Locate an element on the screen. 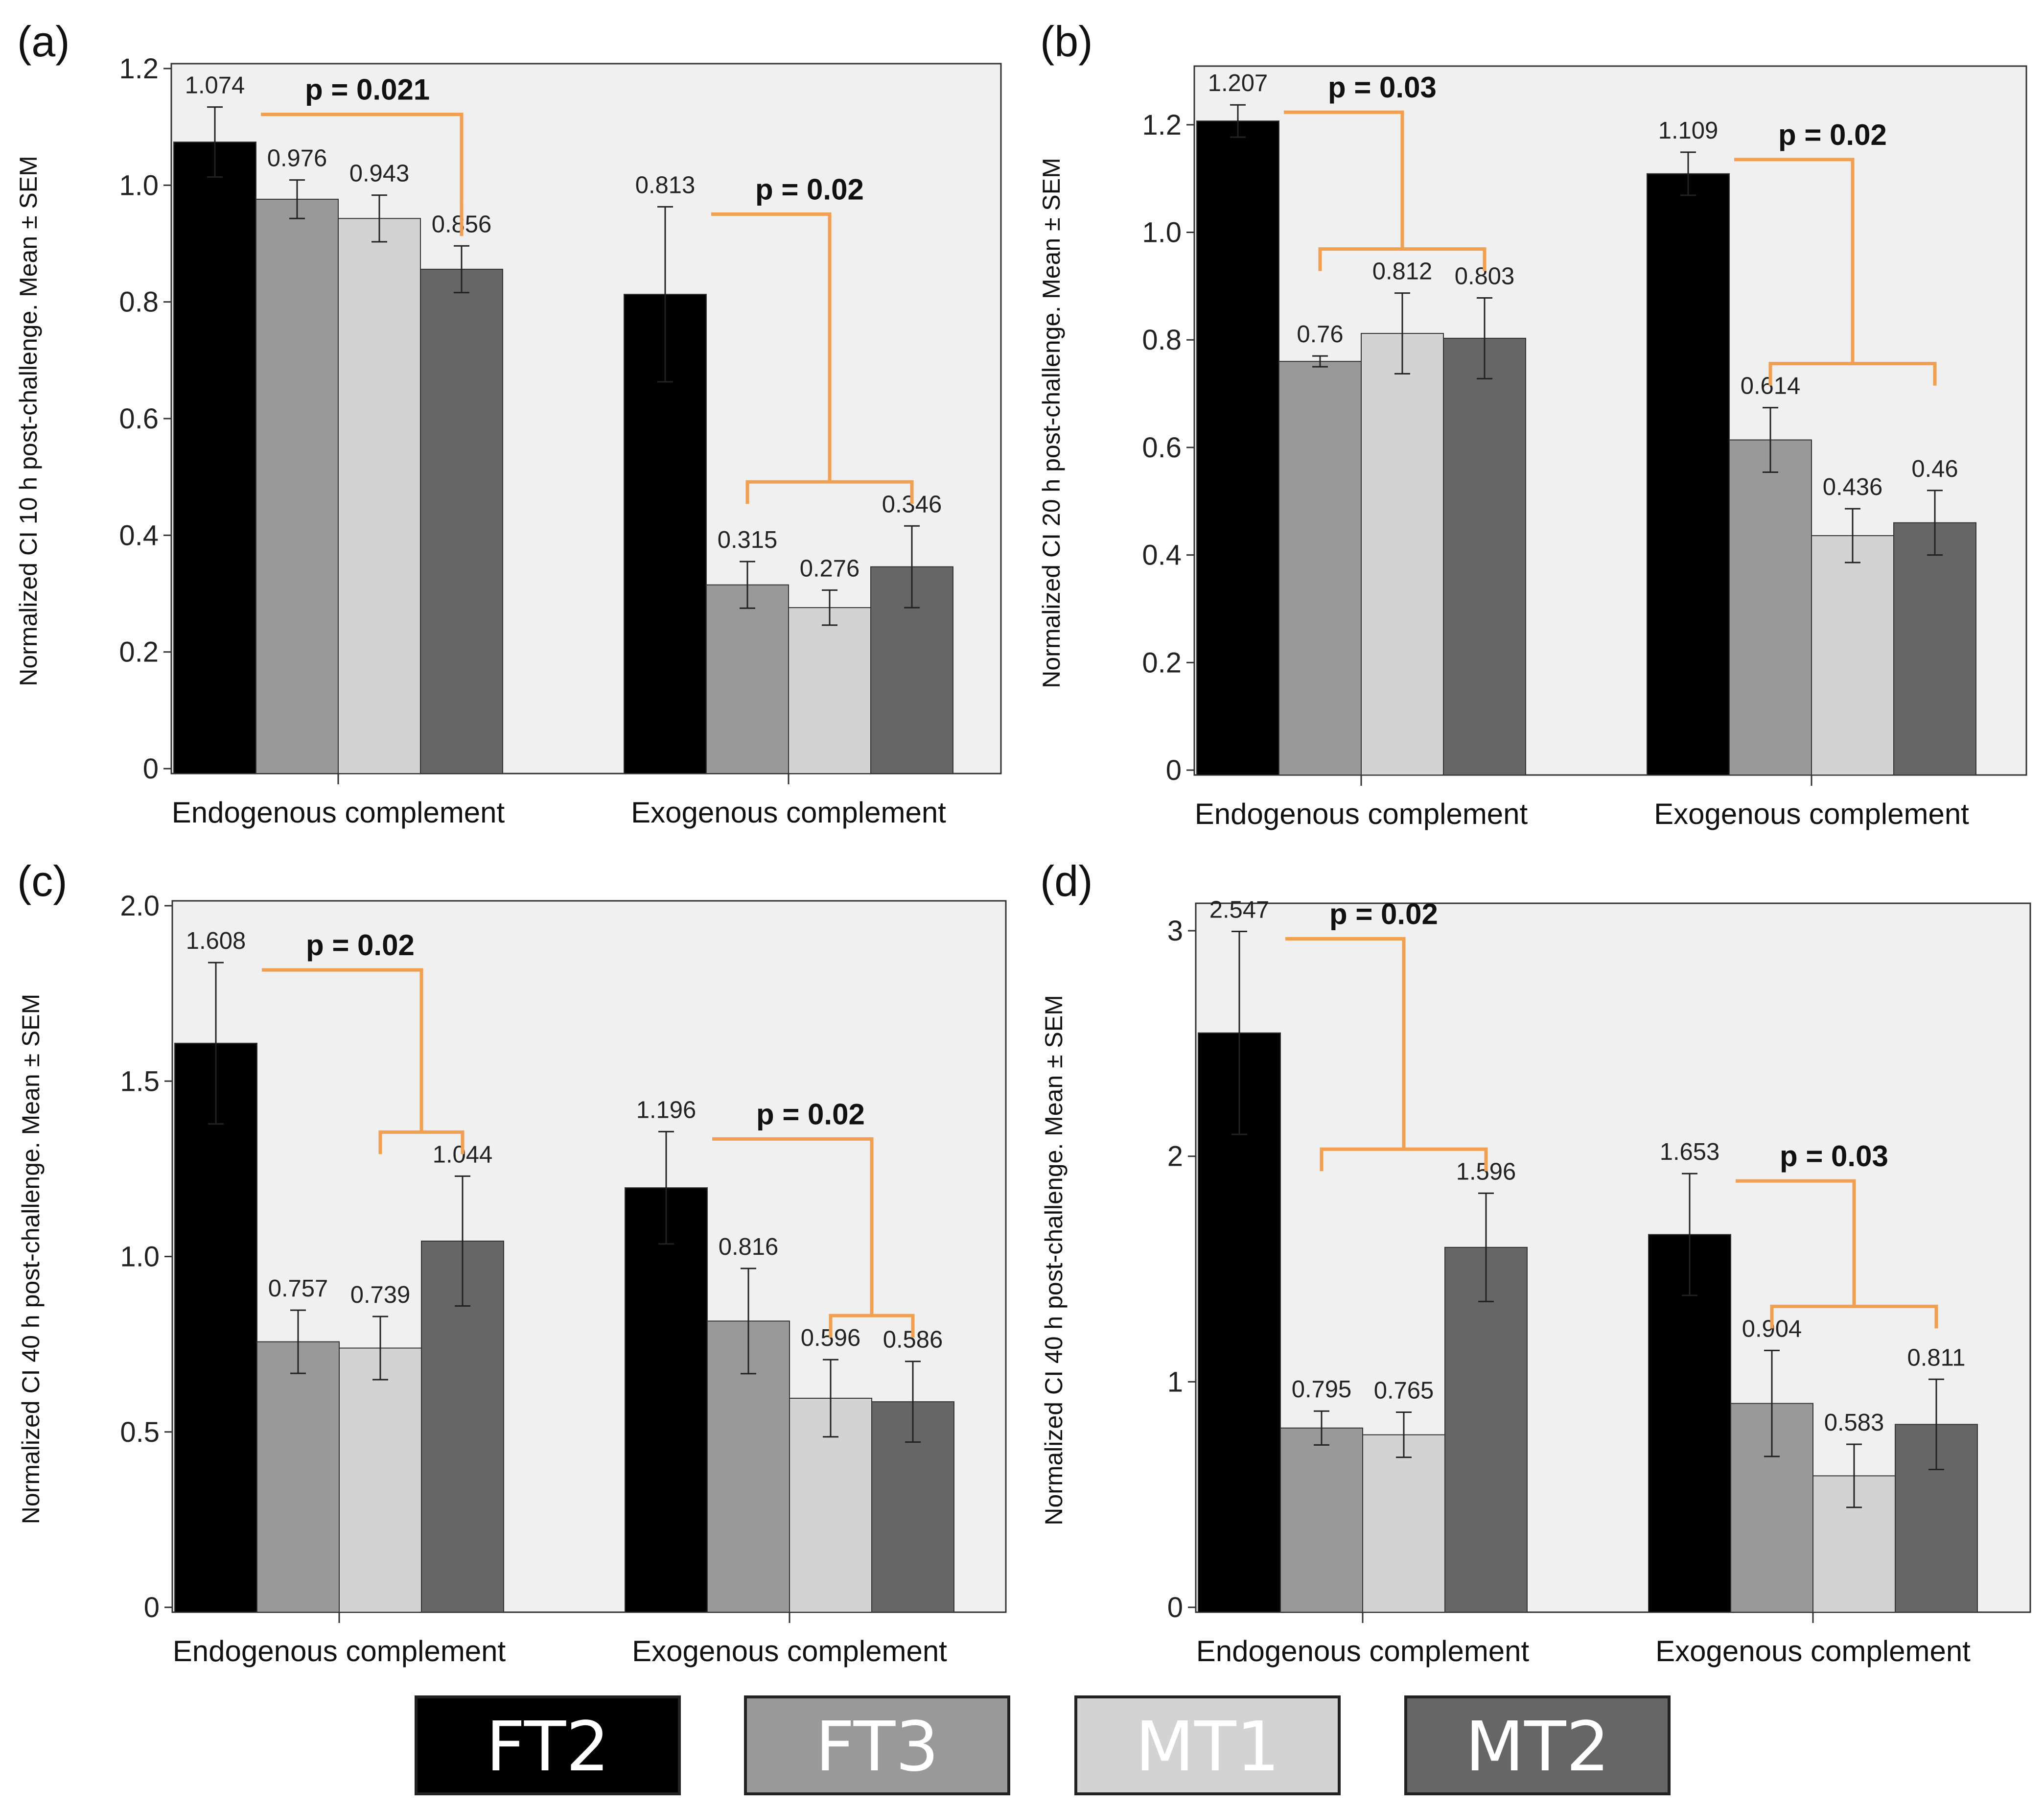  data-label: 0.76 is located at coordinates (1320, 334).